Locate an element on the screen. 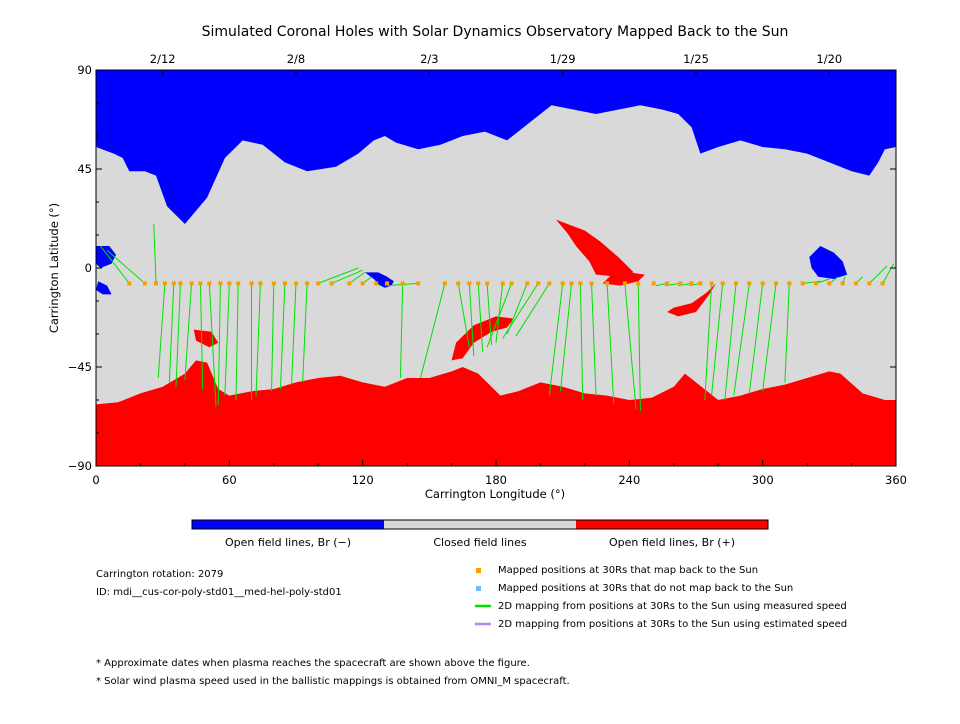 The image size is (960, 724). top-date-label-0: 2/12 is located at coordinates (163, 59).